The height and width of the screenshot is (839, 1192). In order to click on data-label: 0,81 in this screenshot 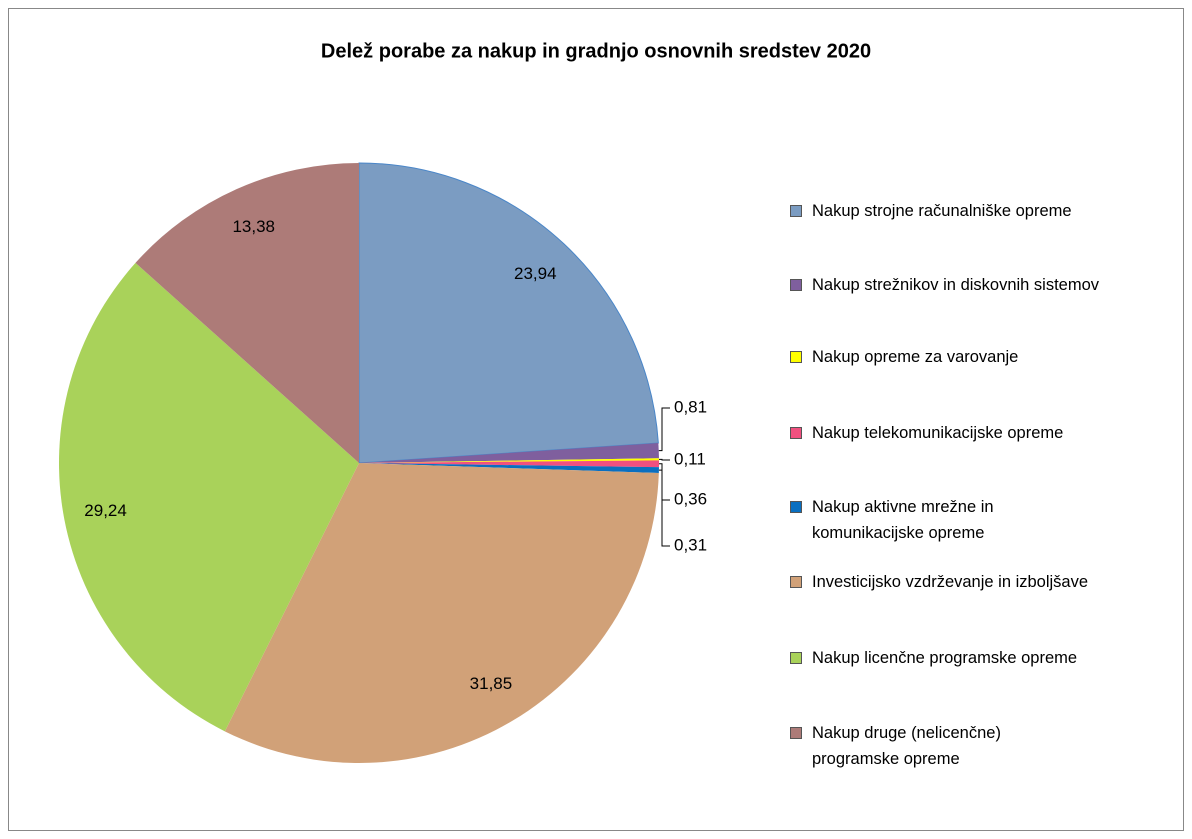, I will do `click(690, 406)`.